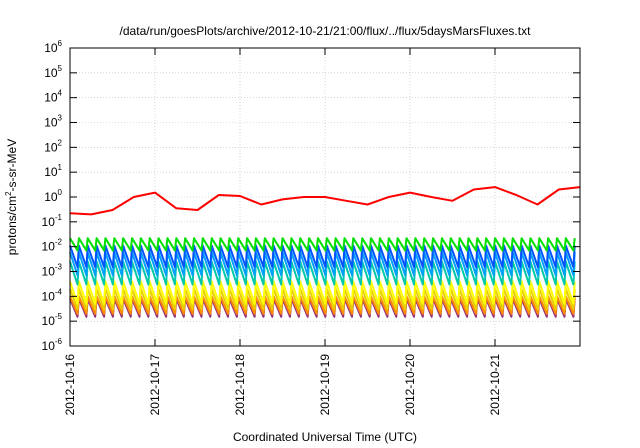  I want to click on y-tick-label: 10⁻³, so click(52, 271).